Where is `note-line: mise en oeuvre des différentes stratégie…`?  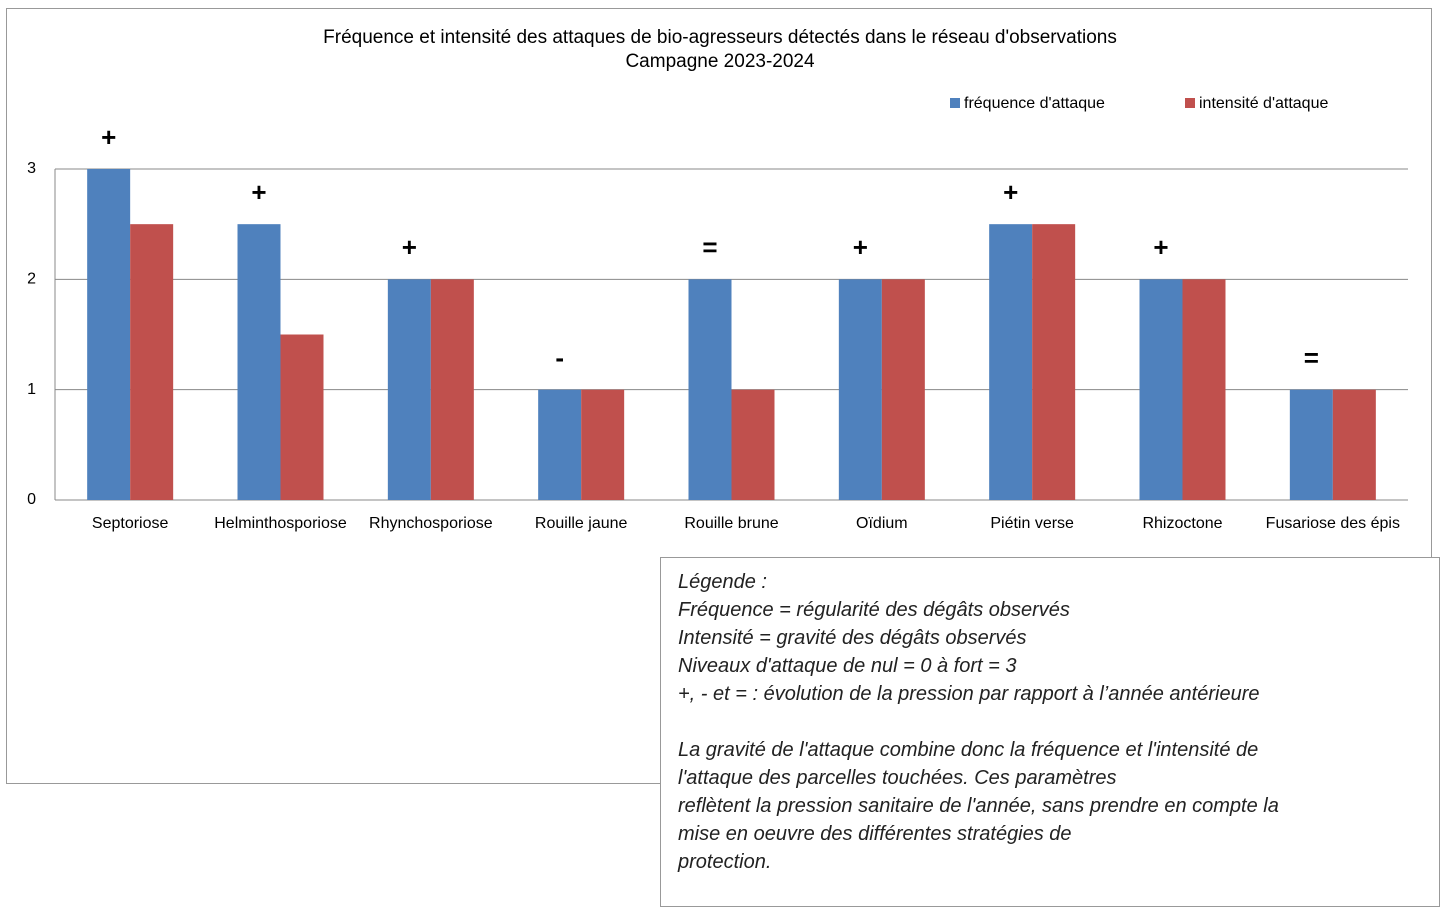
note-line: mise en oeuvre des différentes stratégie… is located at coordinates (875, 834).